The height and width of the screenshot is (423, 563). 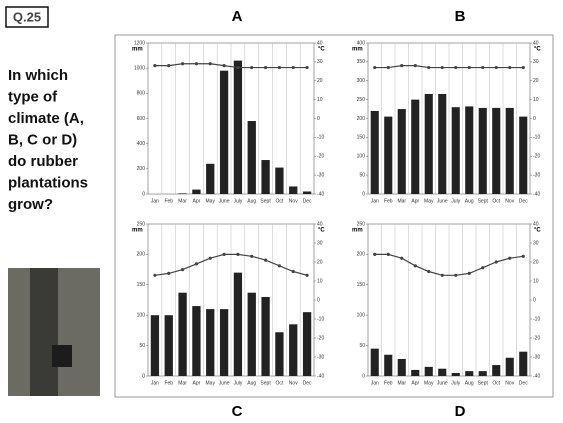 I want to click on photo-cup, so click(x=62, y=356).